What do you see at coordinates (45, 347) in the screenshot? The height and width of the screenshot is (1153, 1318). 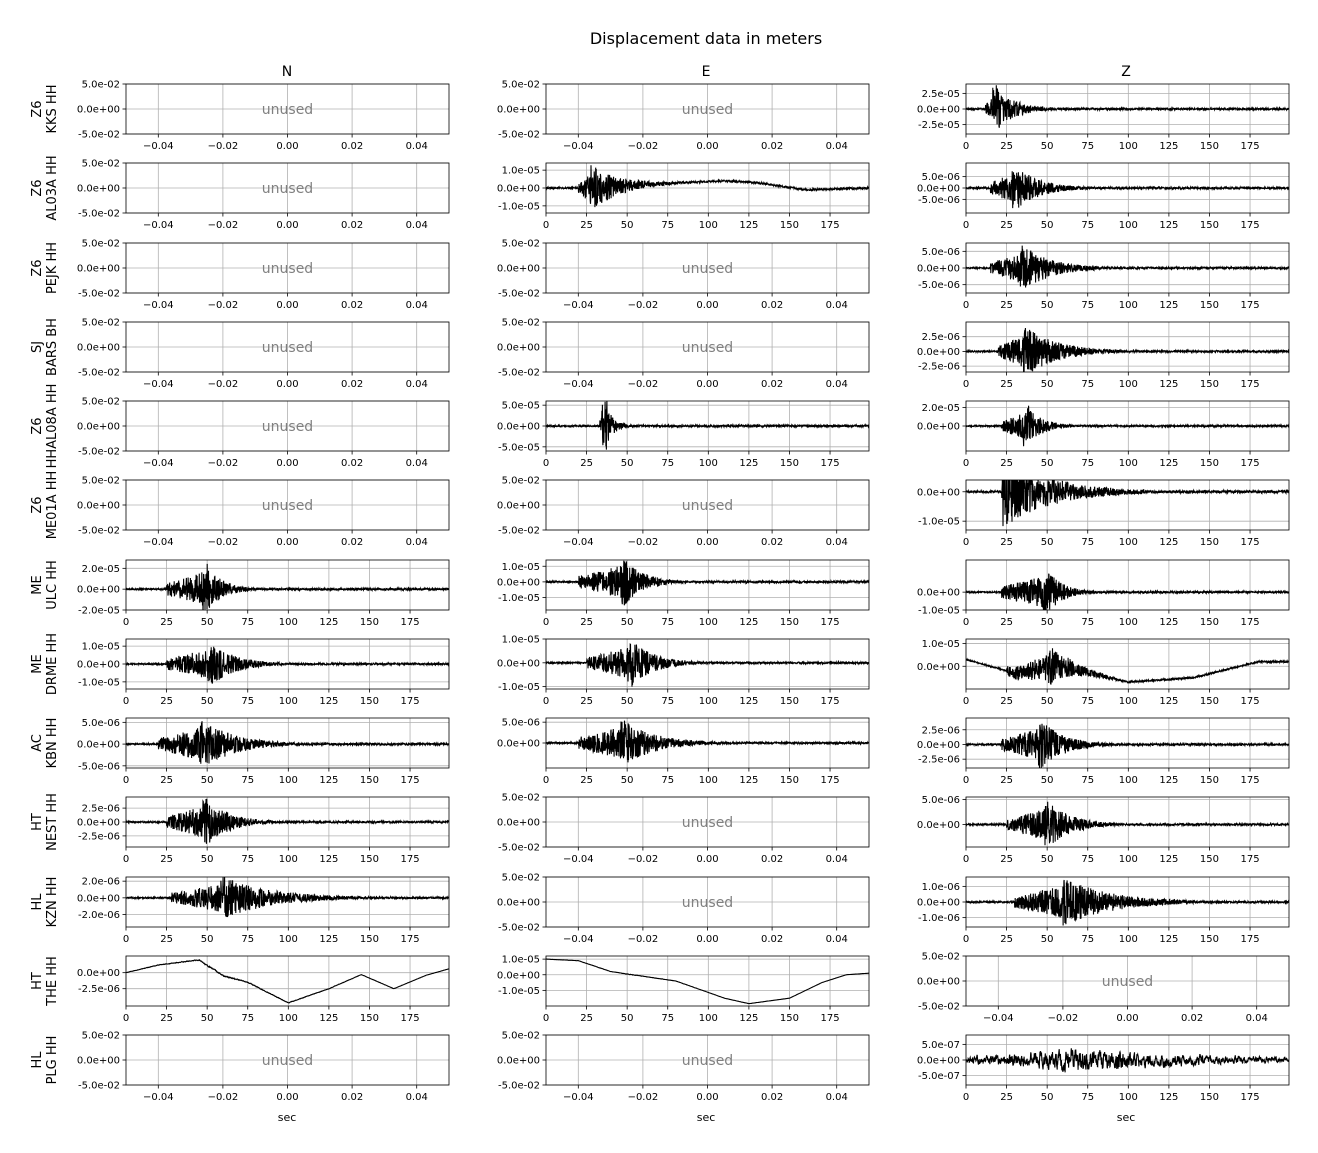 I see `station-label: SJBARS BH` at bounding box center [45, 347].